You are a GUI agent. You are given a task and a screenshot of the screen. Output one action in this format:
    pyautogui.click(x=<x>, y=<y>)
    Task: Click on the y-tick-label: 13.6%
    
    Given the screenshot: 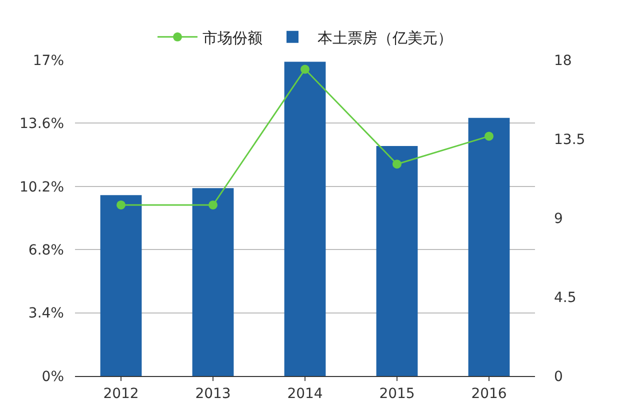 What is the action you would take?
    pyautogui.click(x=42, y=124)
    